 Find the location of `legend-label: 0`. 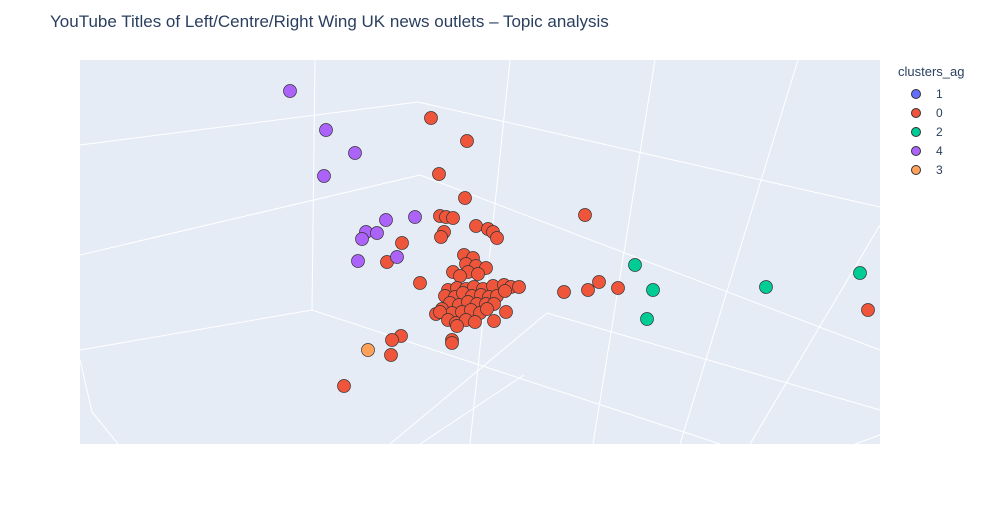

legend-label: 0 is located at coordinates (939, 112).